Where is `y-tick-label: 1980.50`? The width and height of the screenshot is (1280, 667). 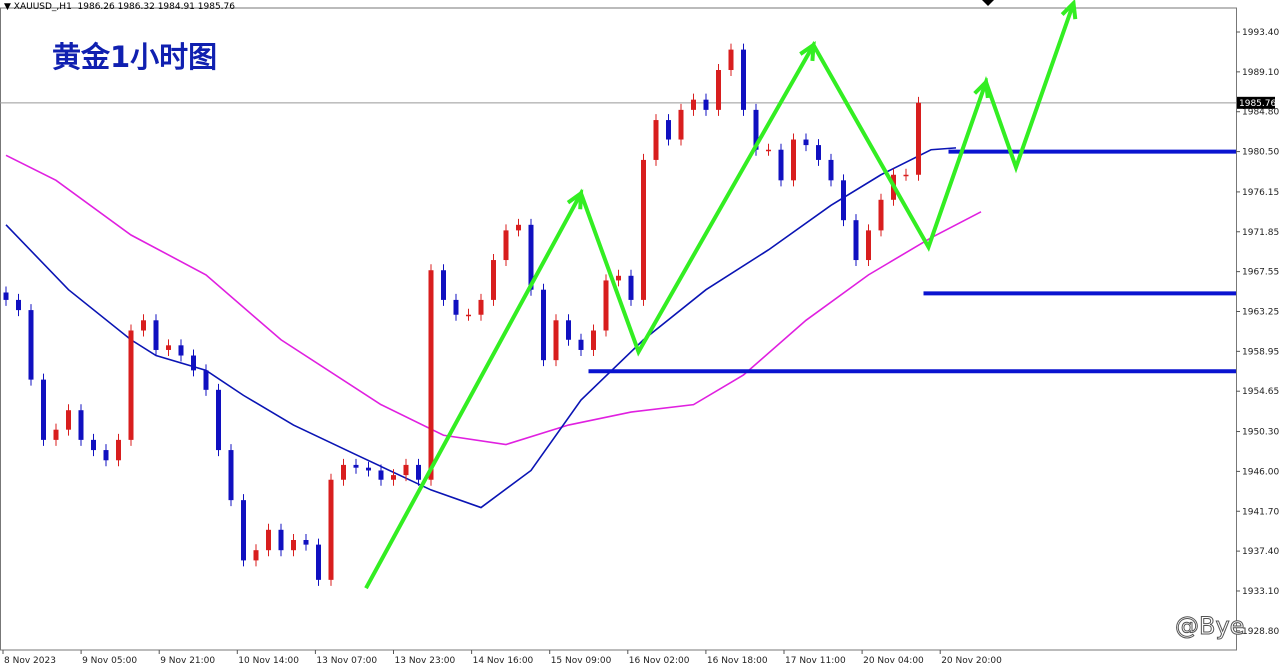 y-tick-label: 1980.50 is located at coordinates (1260, 153).